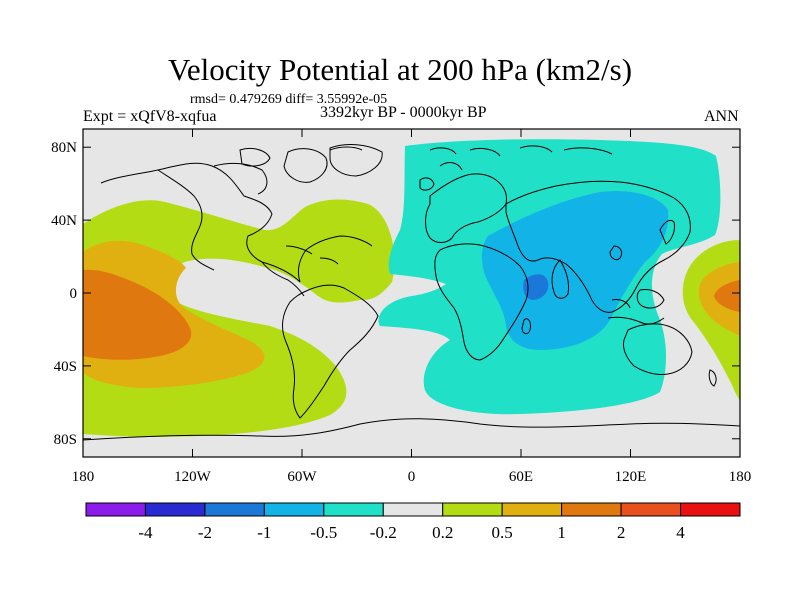 This screenshot has height=600, width=800. I want to click on experiment-label: Expt = xQfV8-xqfua, so click(150, 116).